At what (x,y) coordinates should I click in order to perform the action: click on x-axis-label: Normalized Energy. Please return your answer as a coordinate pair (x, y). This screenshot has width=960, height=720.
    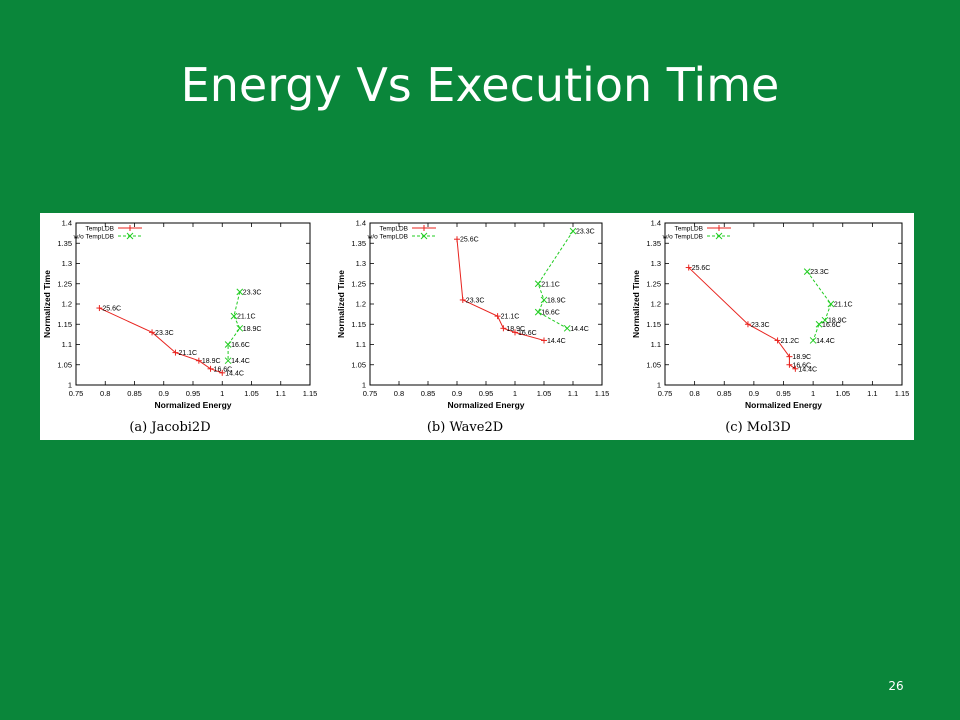
    Looking at the image, I should click on (783, 405).